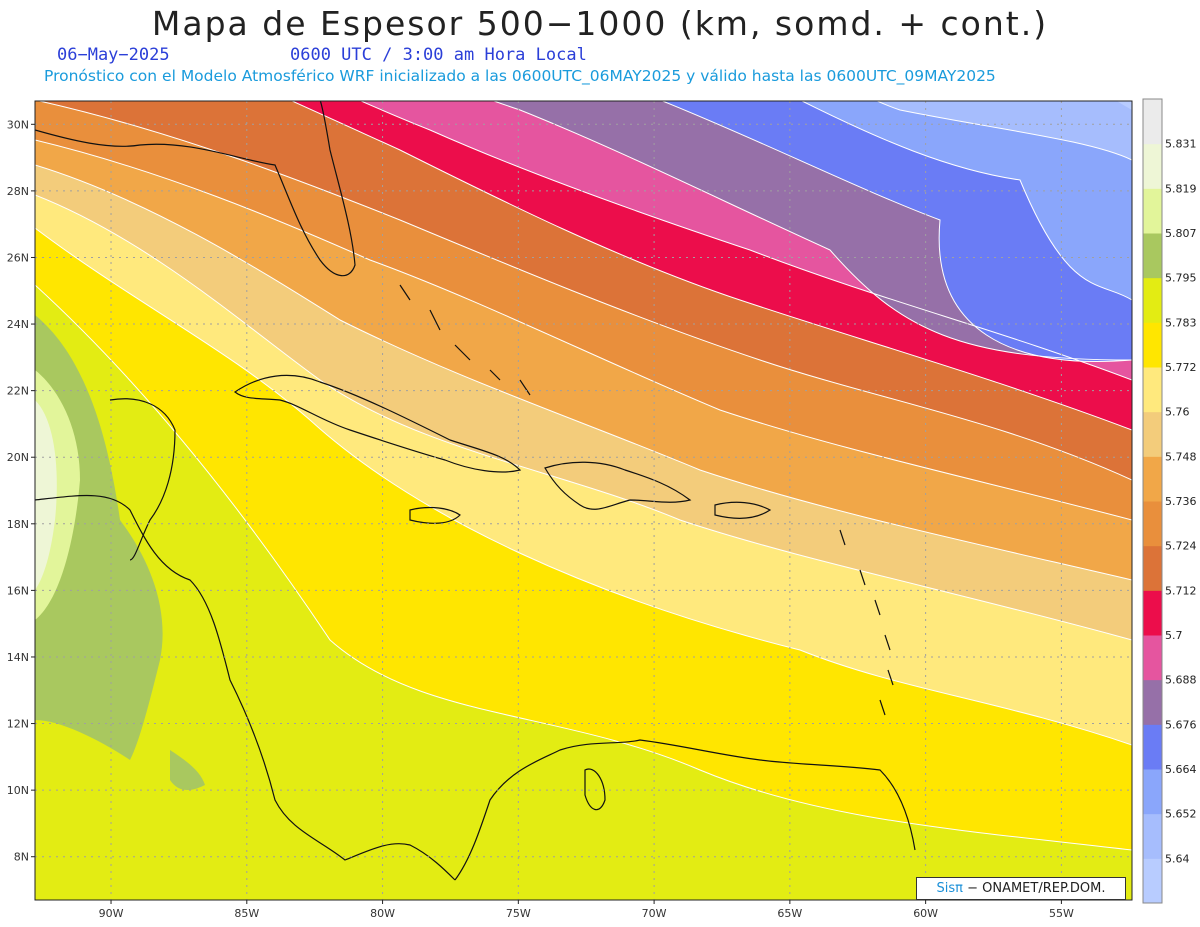 Image resolution: width=1200 pixels, height=927 pixels. What do you see at coordinates (1181, 501) in the screenshot?
I see `colorbar-label: 5.736` at bounding box center [1181, 501].